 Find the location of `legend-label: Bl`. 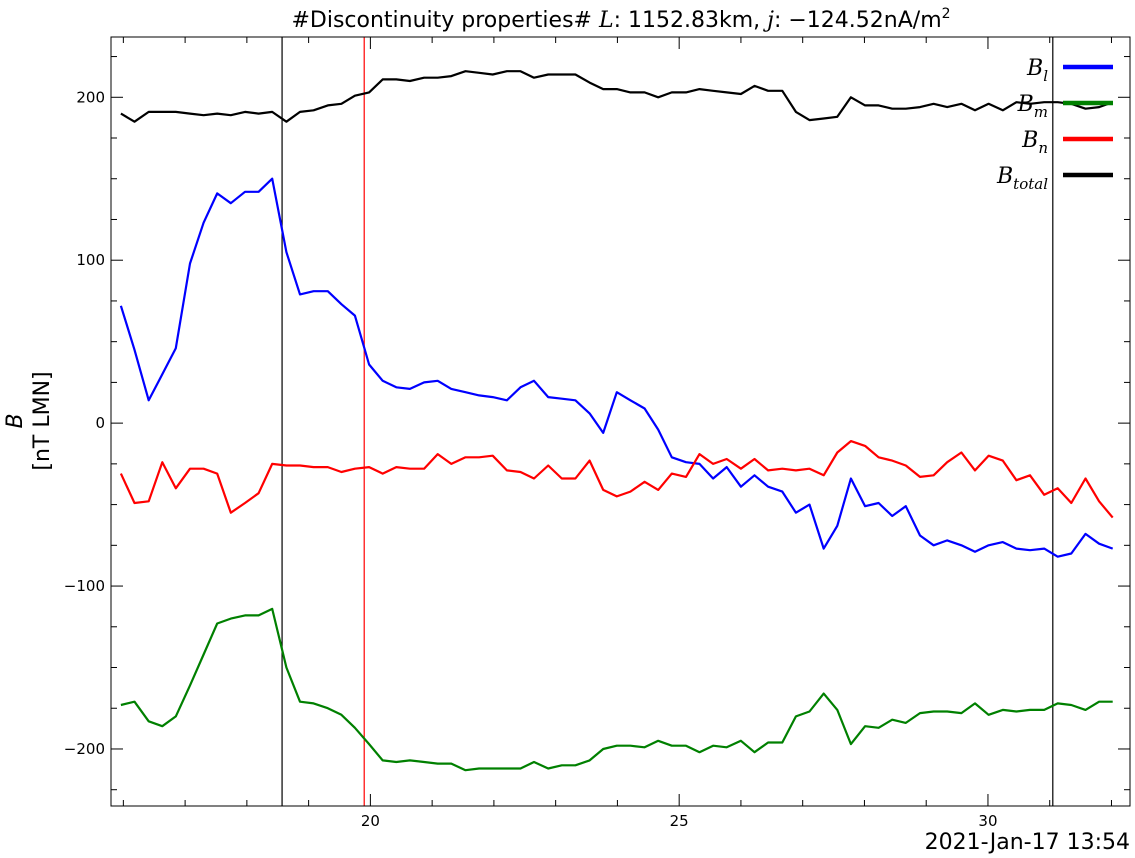

legend-label: Bl is located at coordinates (1037, 70).